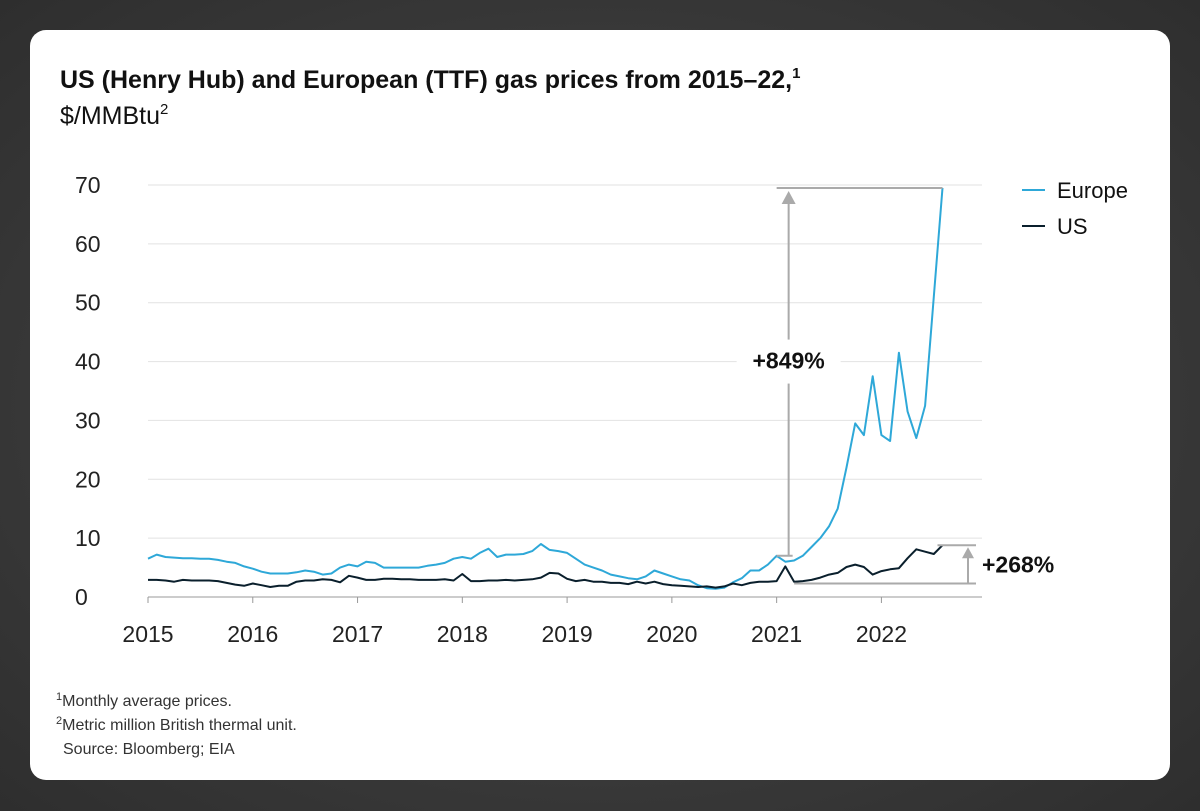 This screenshot has width=1200, height=811. What do you see at coordinates (88, 303) in the screenshot?
I see `y-tick-label: 50` at bounding box center [88, 303].